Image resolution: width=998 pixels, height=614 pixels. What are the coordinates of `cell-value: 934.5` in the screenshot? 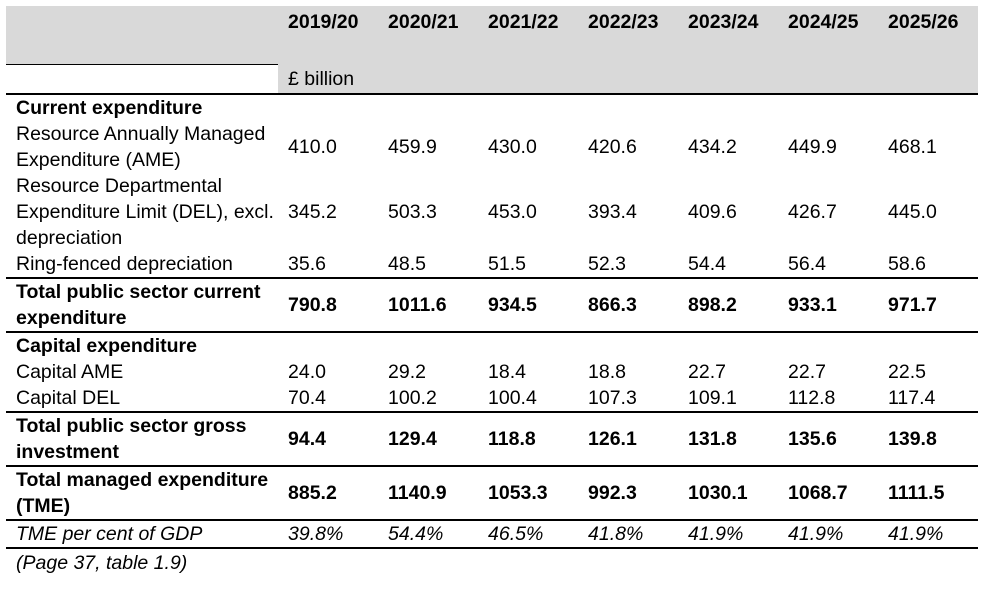 It's located at (528, 305).